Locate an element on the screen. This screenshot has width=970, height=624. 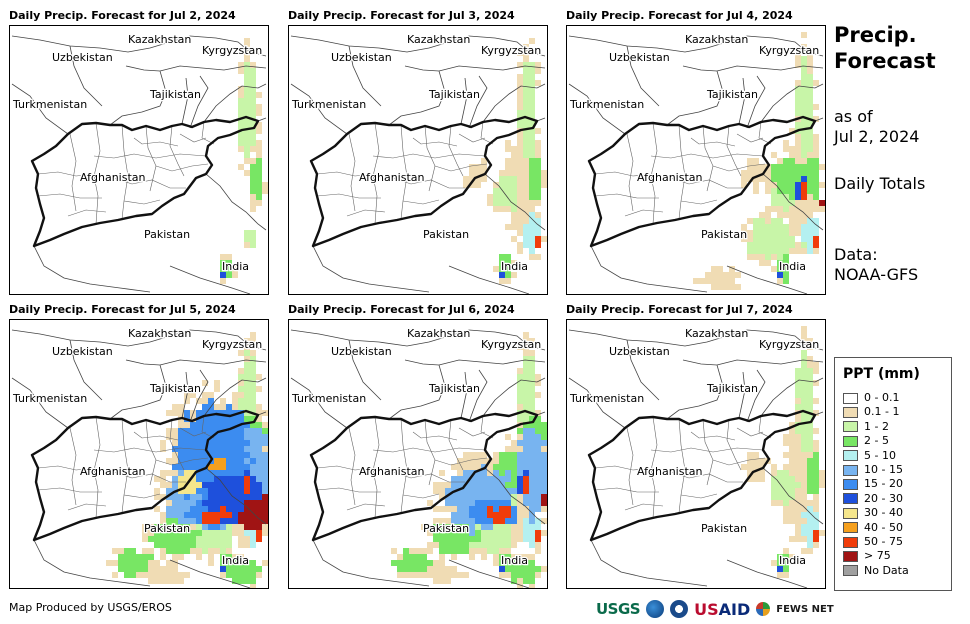
country-label: Uzbekistan is located at coordinates (82, 351).